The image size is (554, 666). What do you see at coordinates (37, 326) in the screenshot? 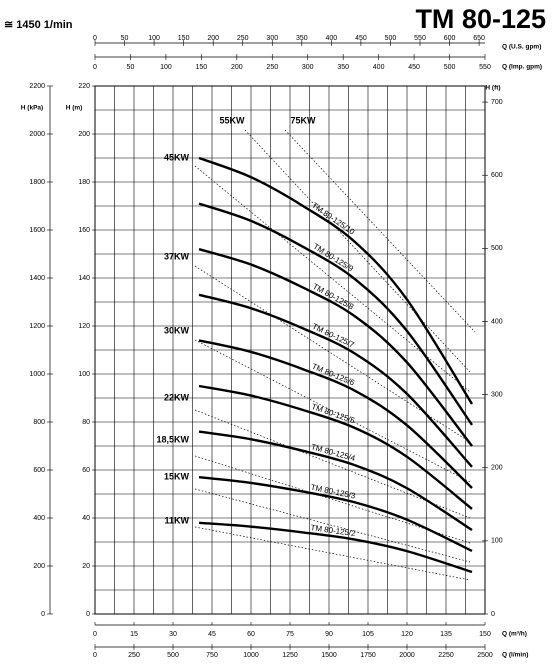
I see `axis-tick-label: 1200` at bounding box center [37, 326].